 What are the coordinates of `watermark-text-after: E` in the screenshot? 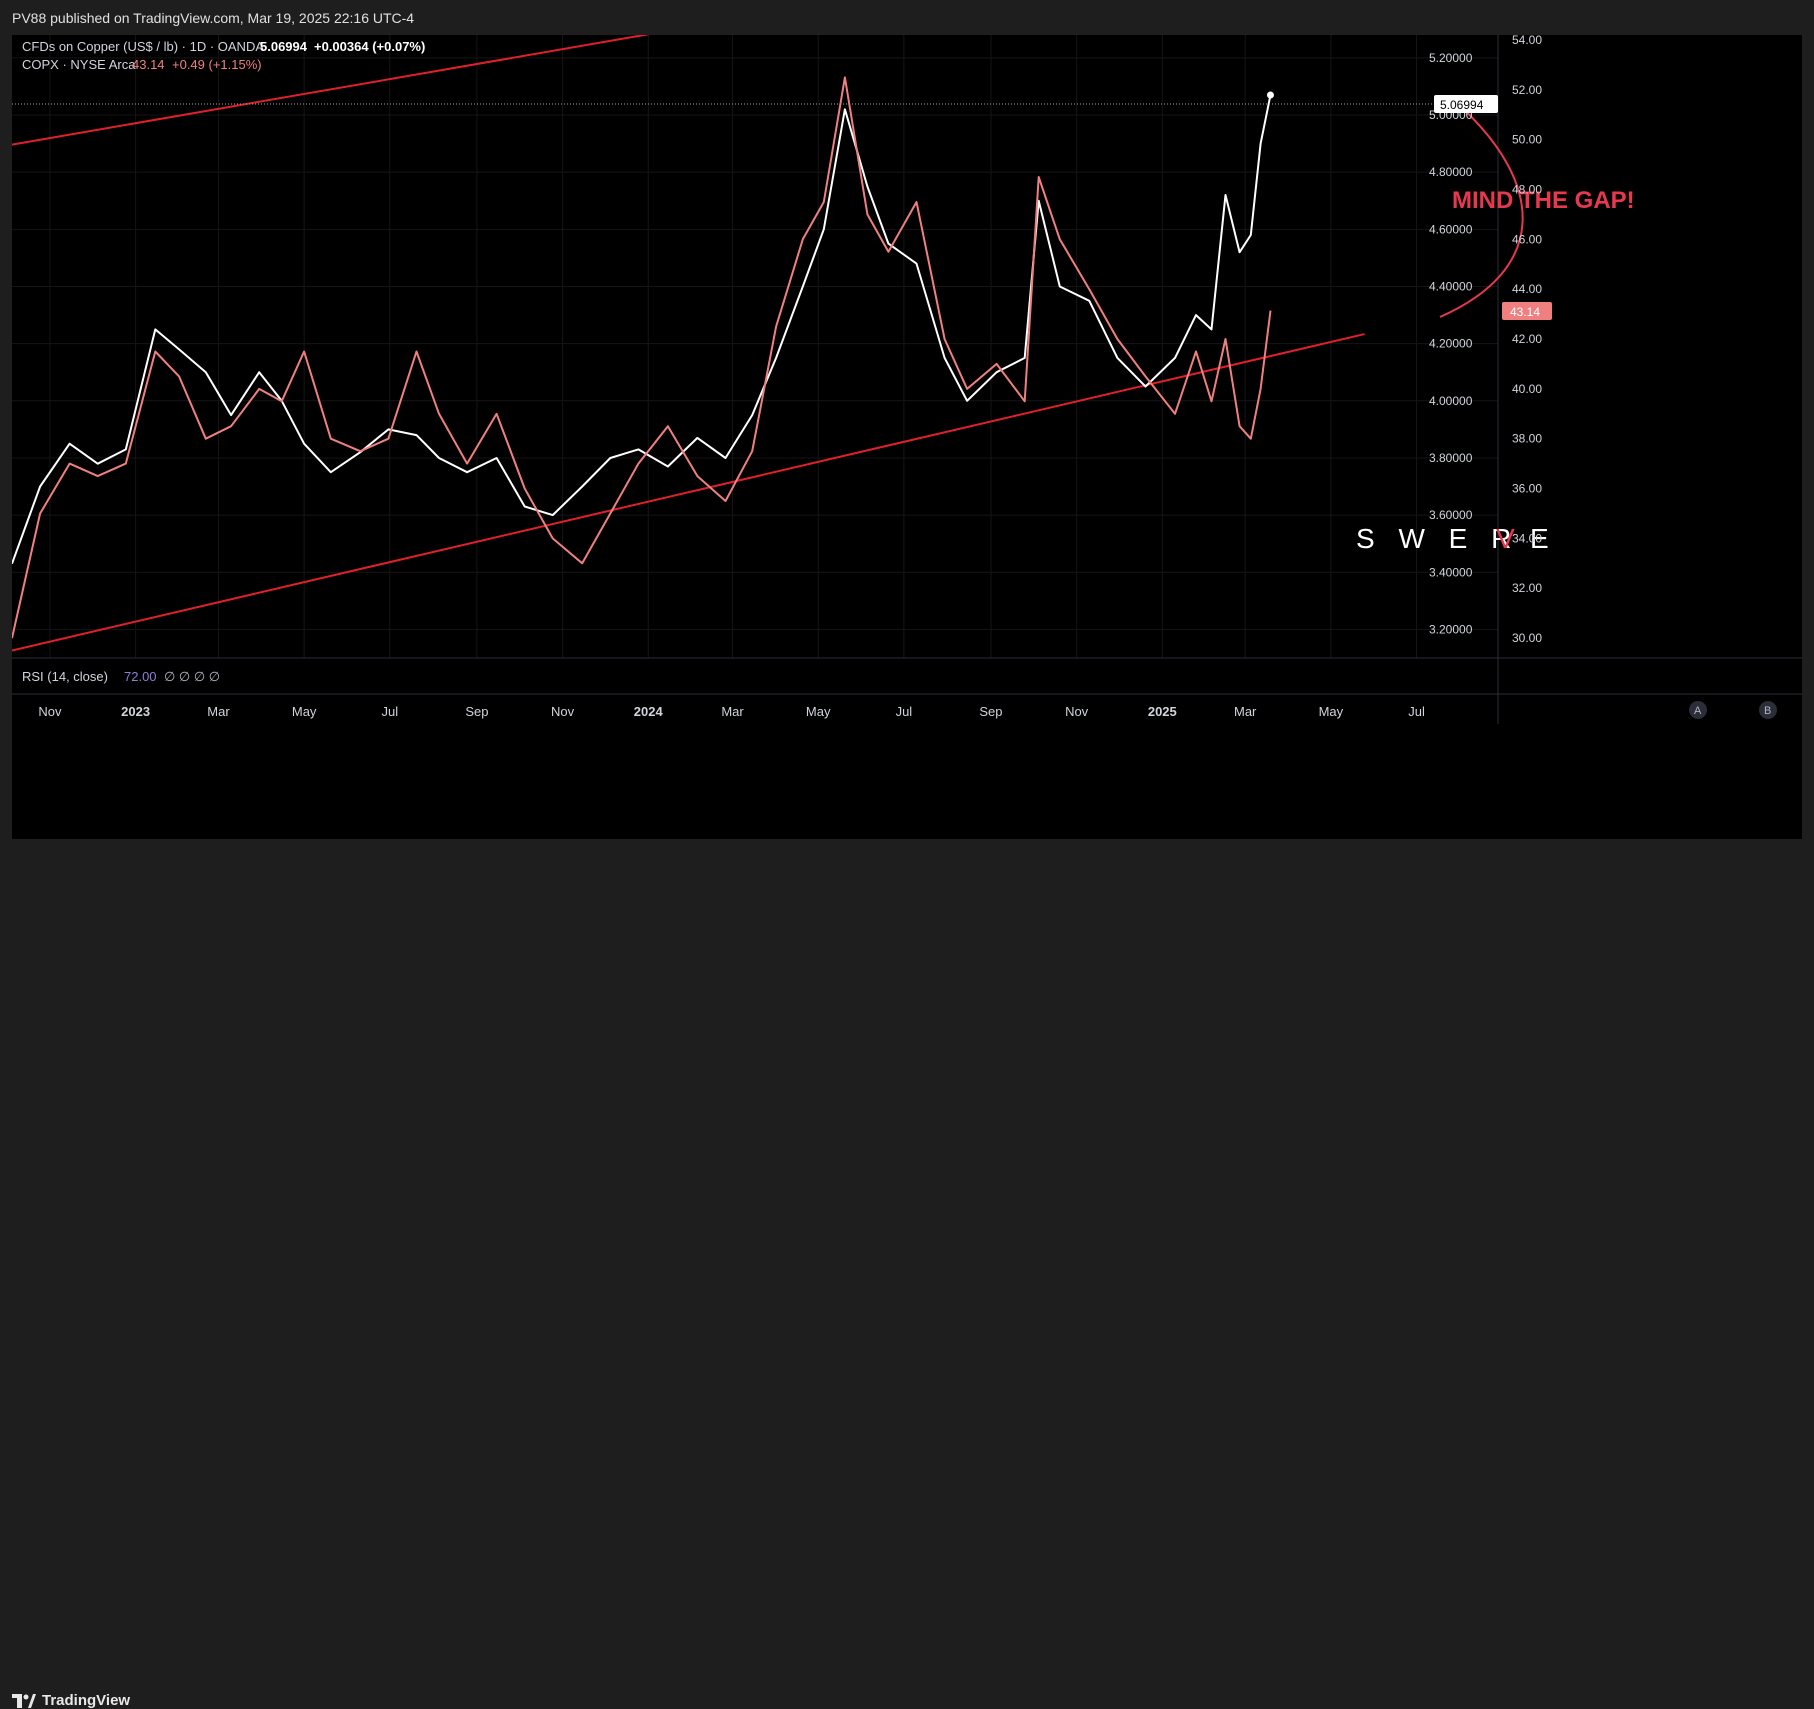 It's located at (1539, 538).